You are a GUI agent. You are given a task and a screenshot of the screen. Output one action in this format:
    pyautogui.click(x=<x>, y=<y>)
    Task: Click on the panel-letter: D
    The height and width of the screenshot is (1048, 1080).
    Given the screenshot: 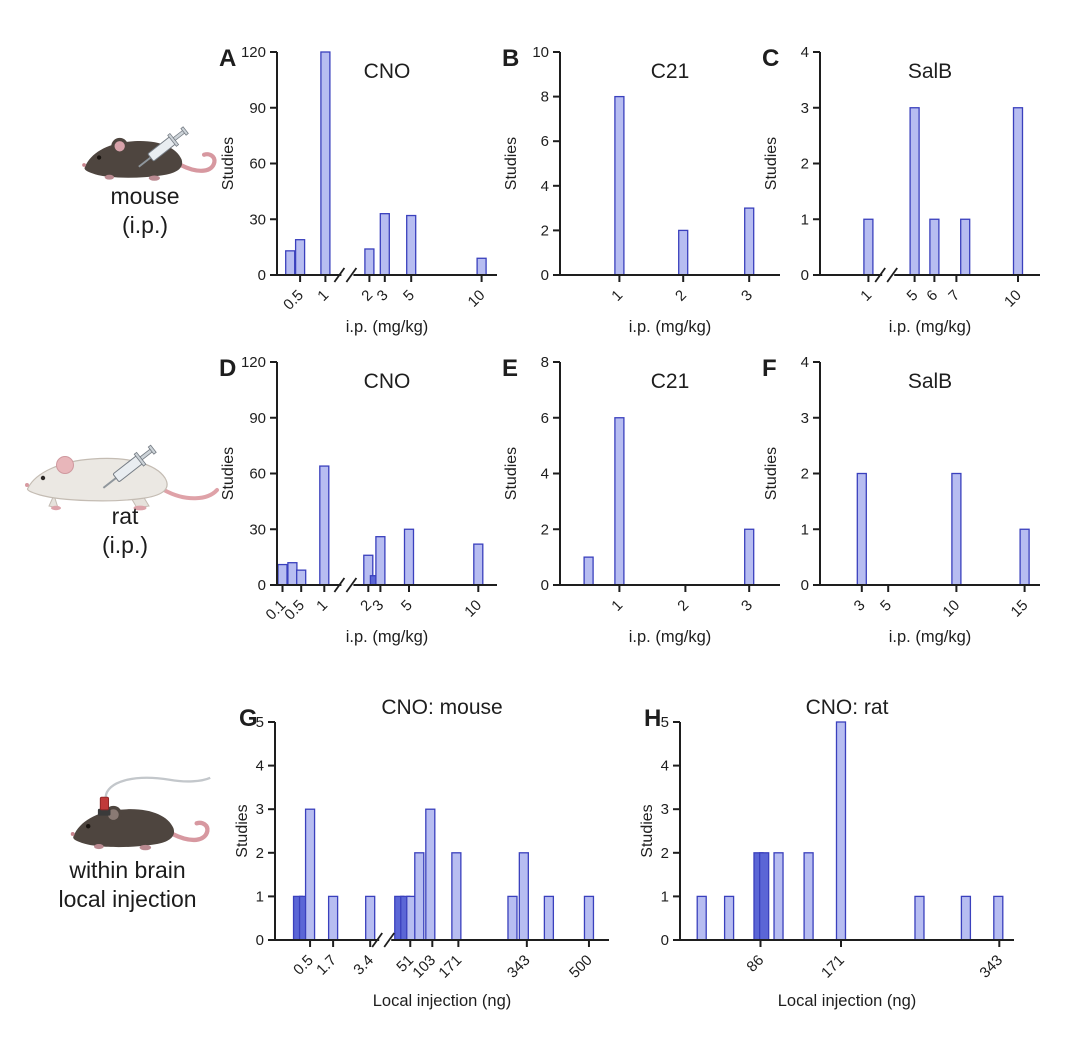 What is the action you would take?
    pyautogui.click(x=227, y=368)
    